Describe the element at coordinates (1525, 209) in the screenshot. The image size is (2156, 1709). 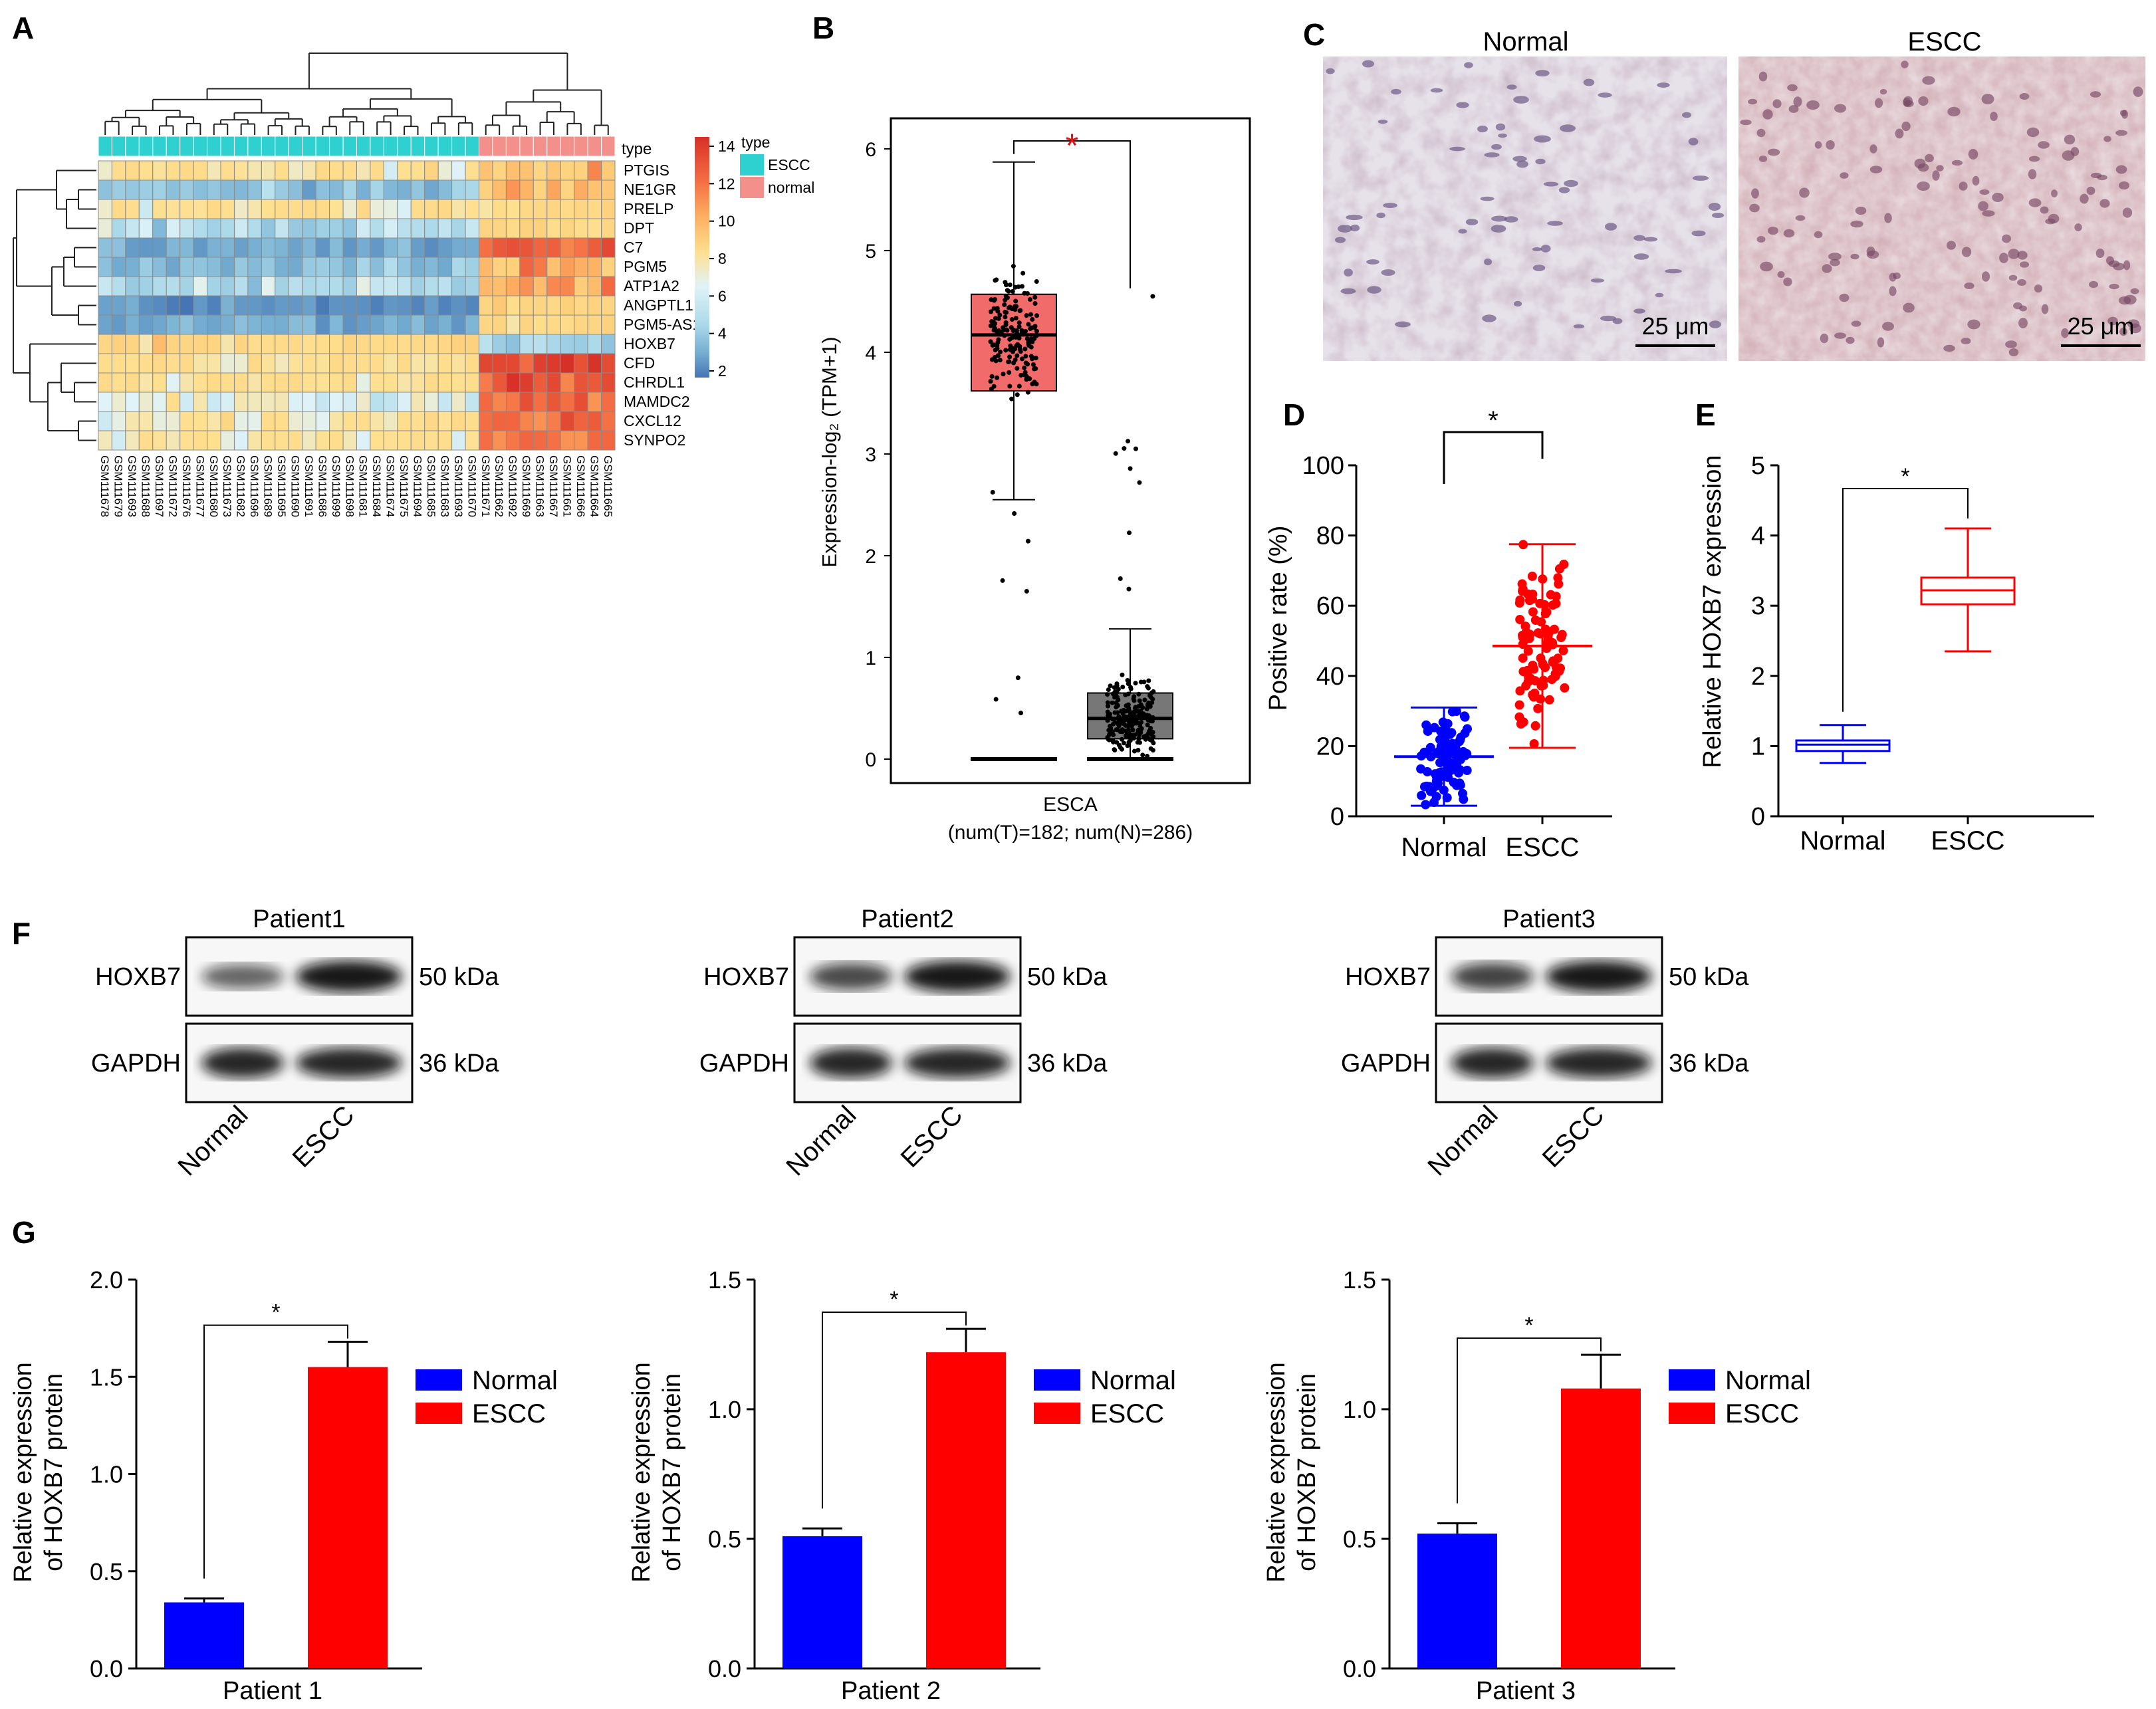
I see `ihc-texture-normal` at that location.